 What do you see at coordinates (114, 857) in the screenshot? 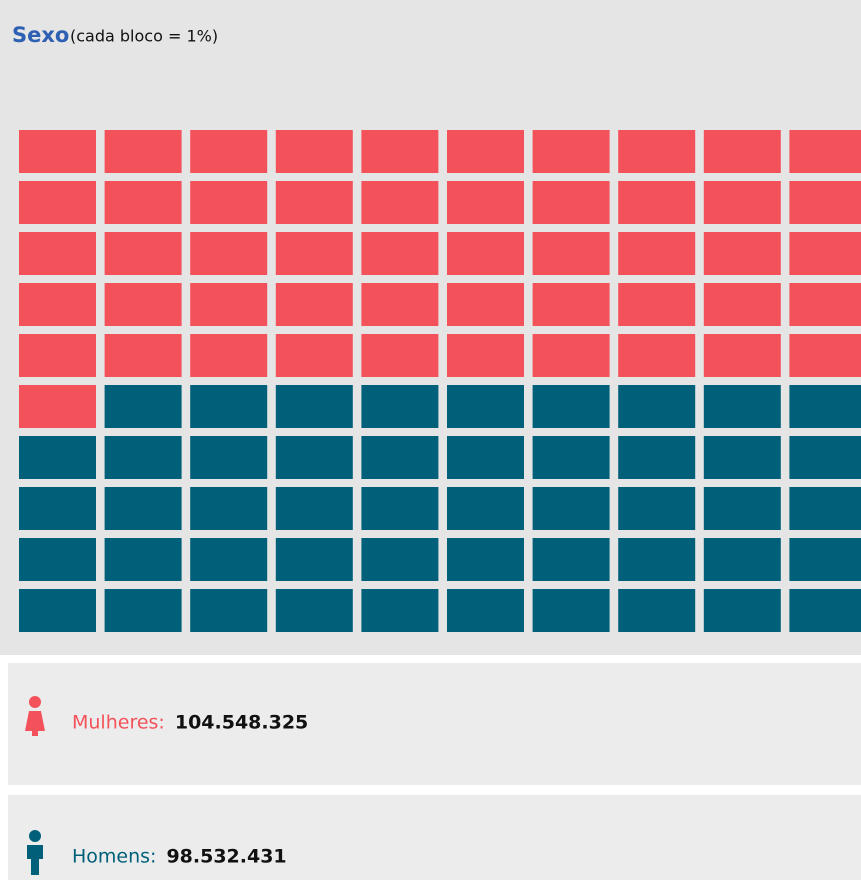
I see `legend-label: Homens:` at bounding box center [114, 857].